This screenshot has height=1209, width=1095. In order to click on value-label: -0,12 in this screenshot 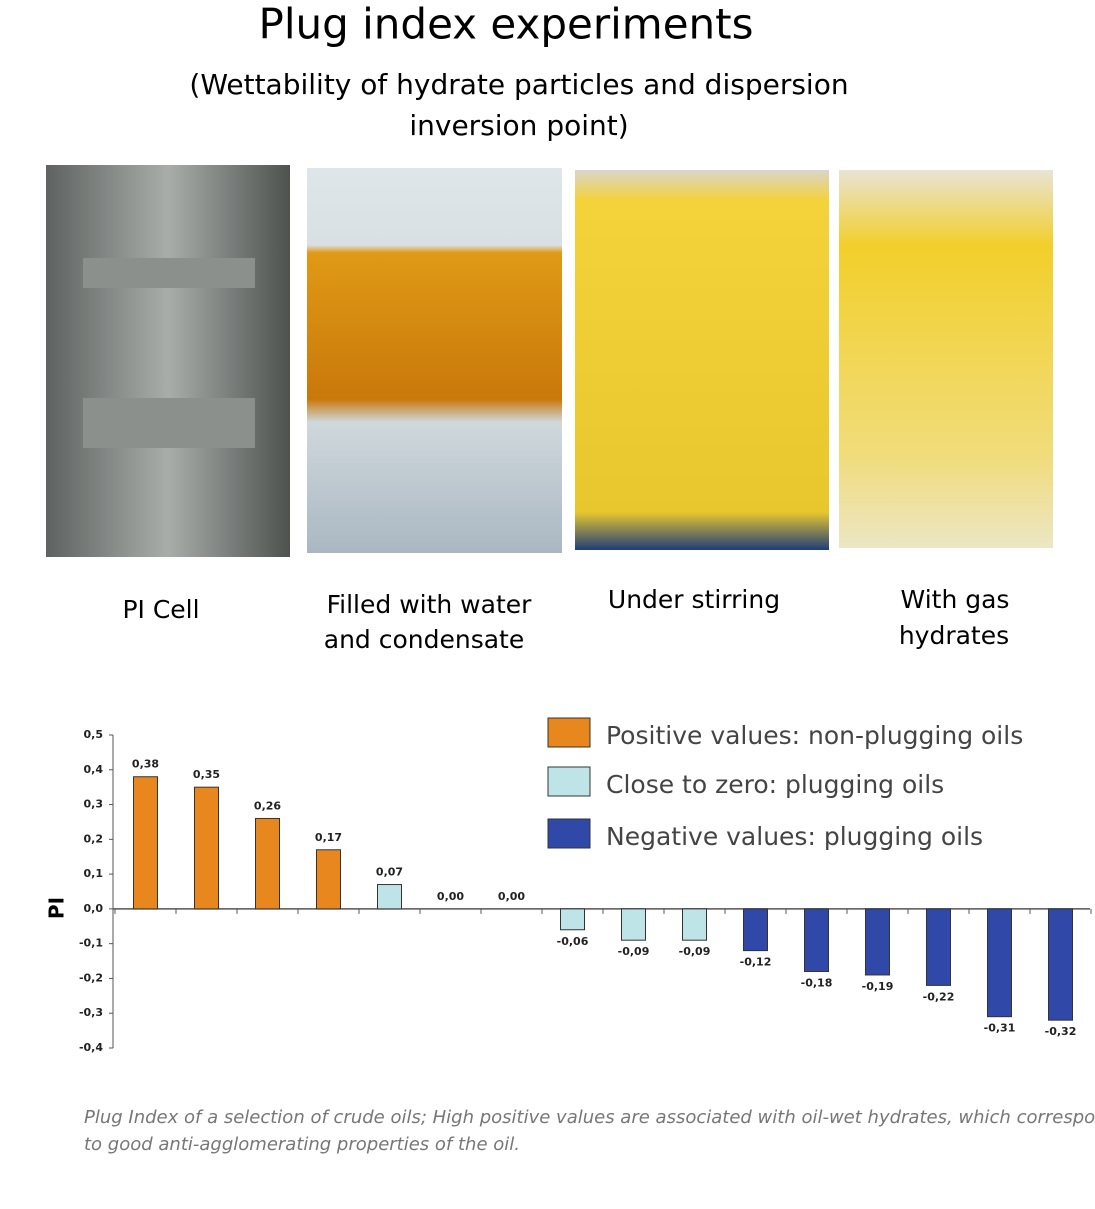, I will do `click(756, 962)`.